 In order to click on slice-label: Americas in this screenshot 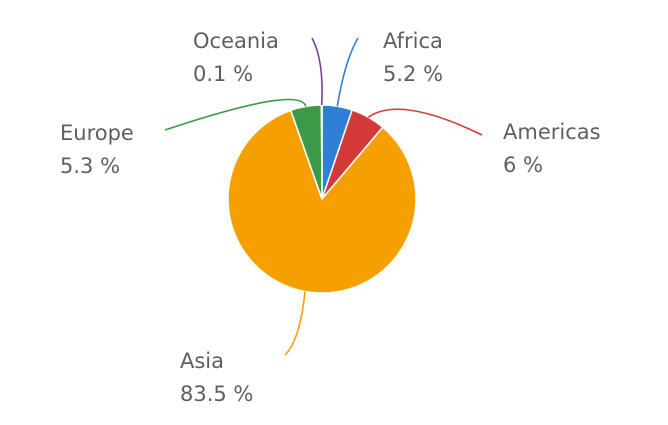, I will do `click(552, 132)`.